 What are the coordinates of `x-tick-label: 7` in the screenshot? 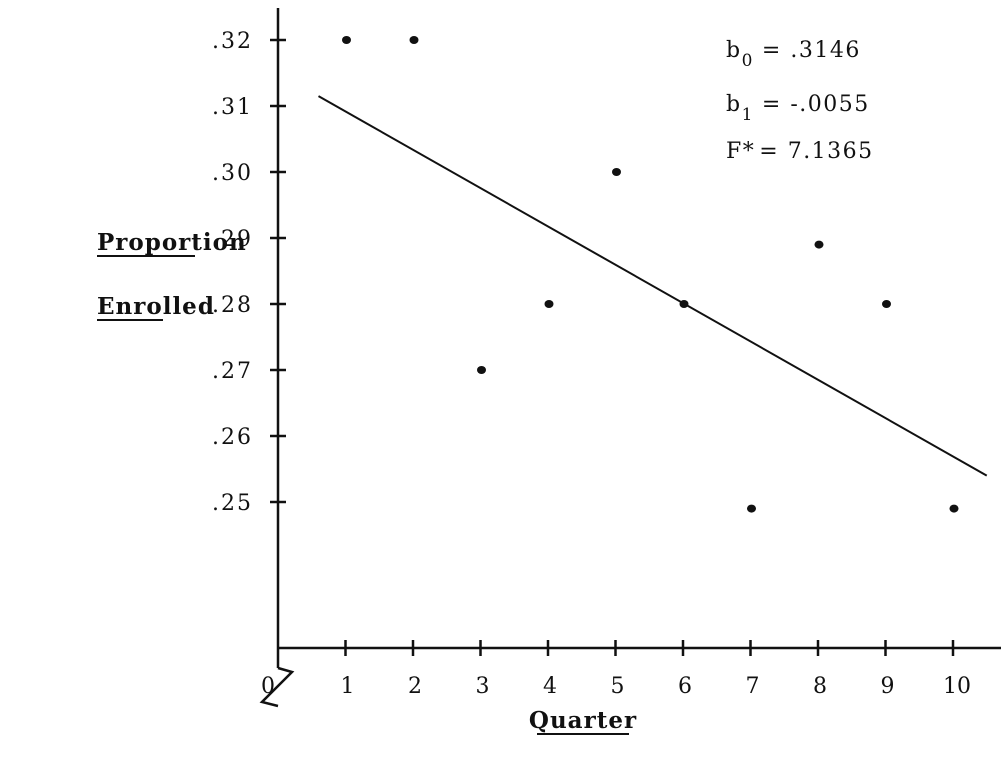 It's located at (753, 686).